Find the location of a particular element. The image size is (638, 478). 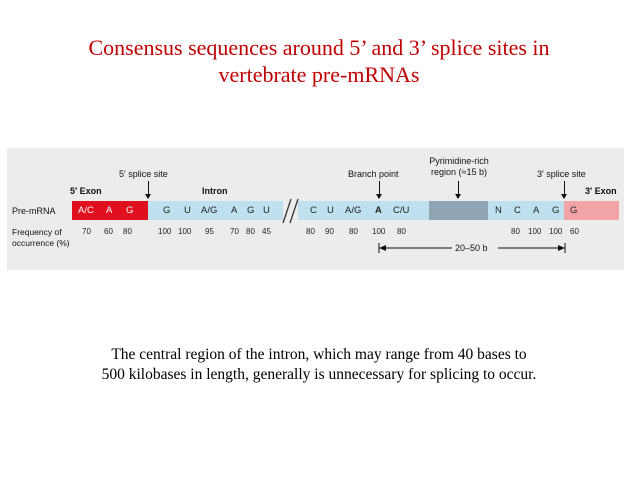

intron5-freq-4: 70 is located at coordinates (234, 231).